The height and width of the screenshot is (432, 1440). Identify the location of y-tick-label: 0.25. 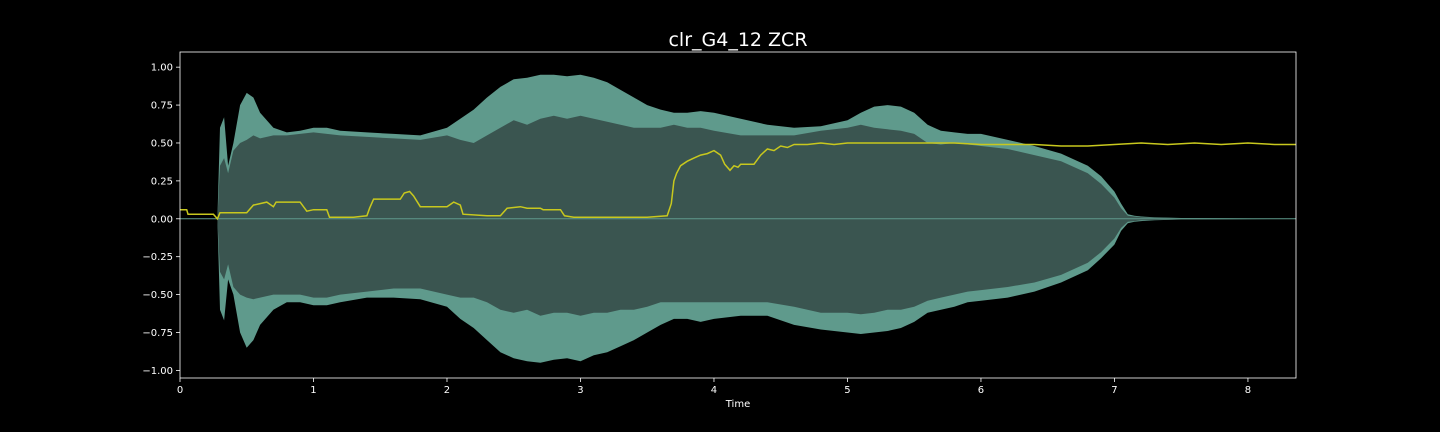
(162, 181).